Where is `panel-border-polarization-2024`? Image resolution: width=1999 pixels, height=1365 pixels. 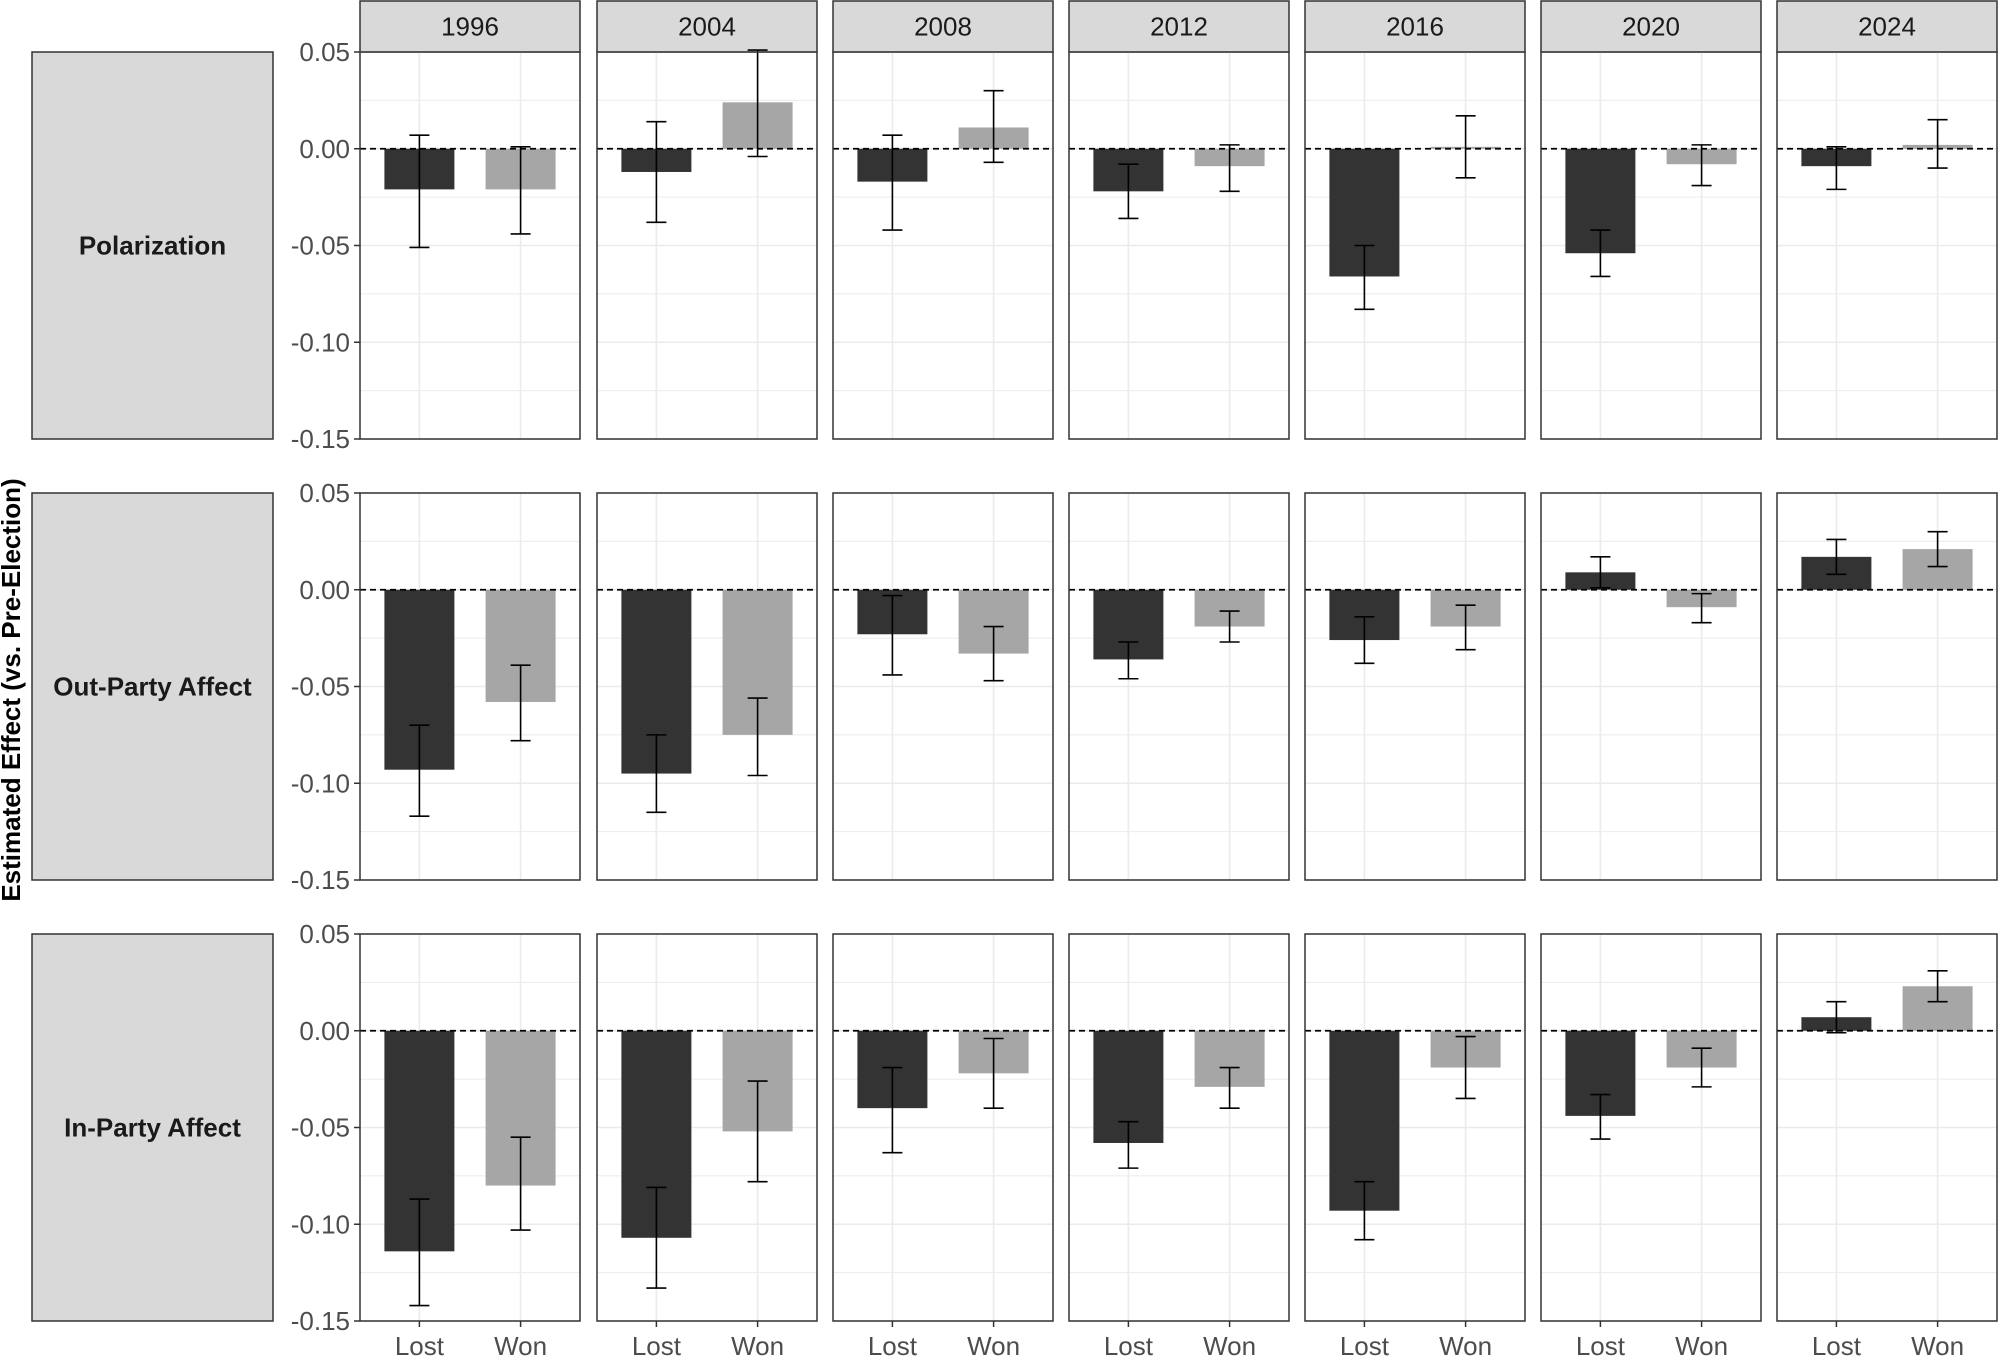 panel-border-polarization-2024 is located at coordinates (1887, 245).